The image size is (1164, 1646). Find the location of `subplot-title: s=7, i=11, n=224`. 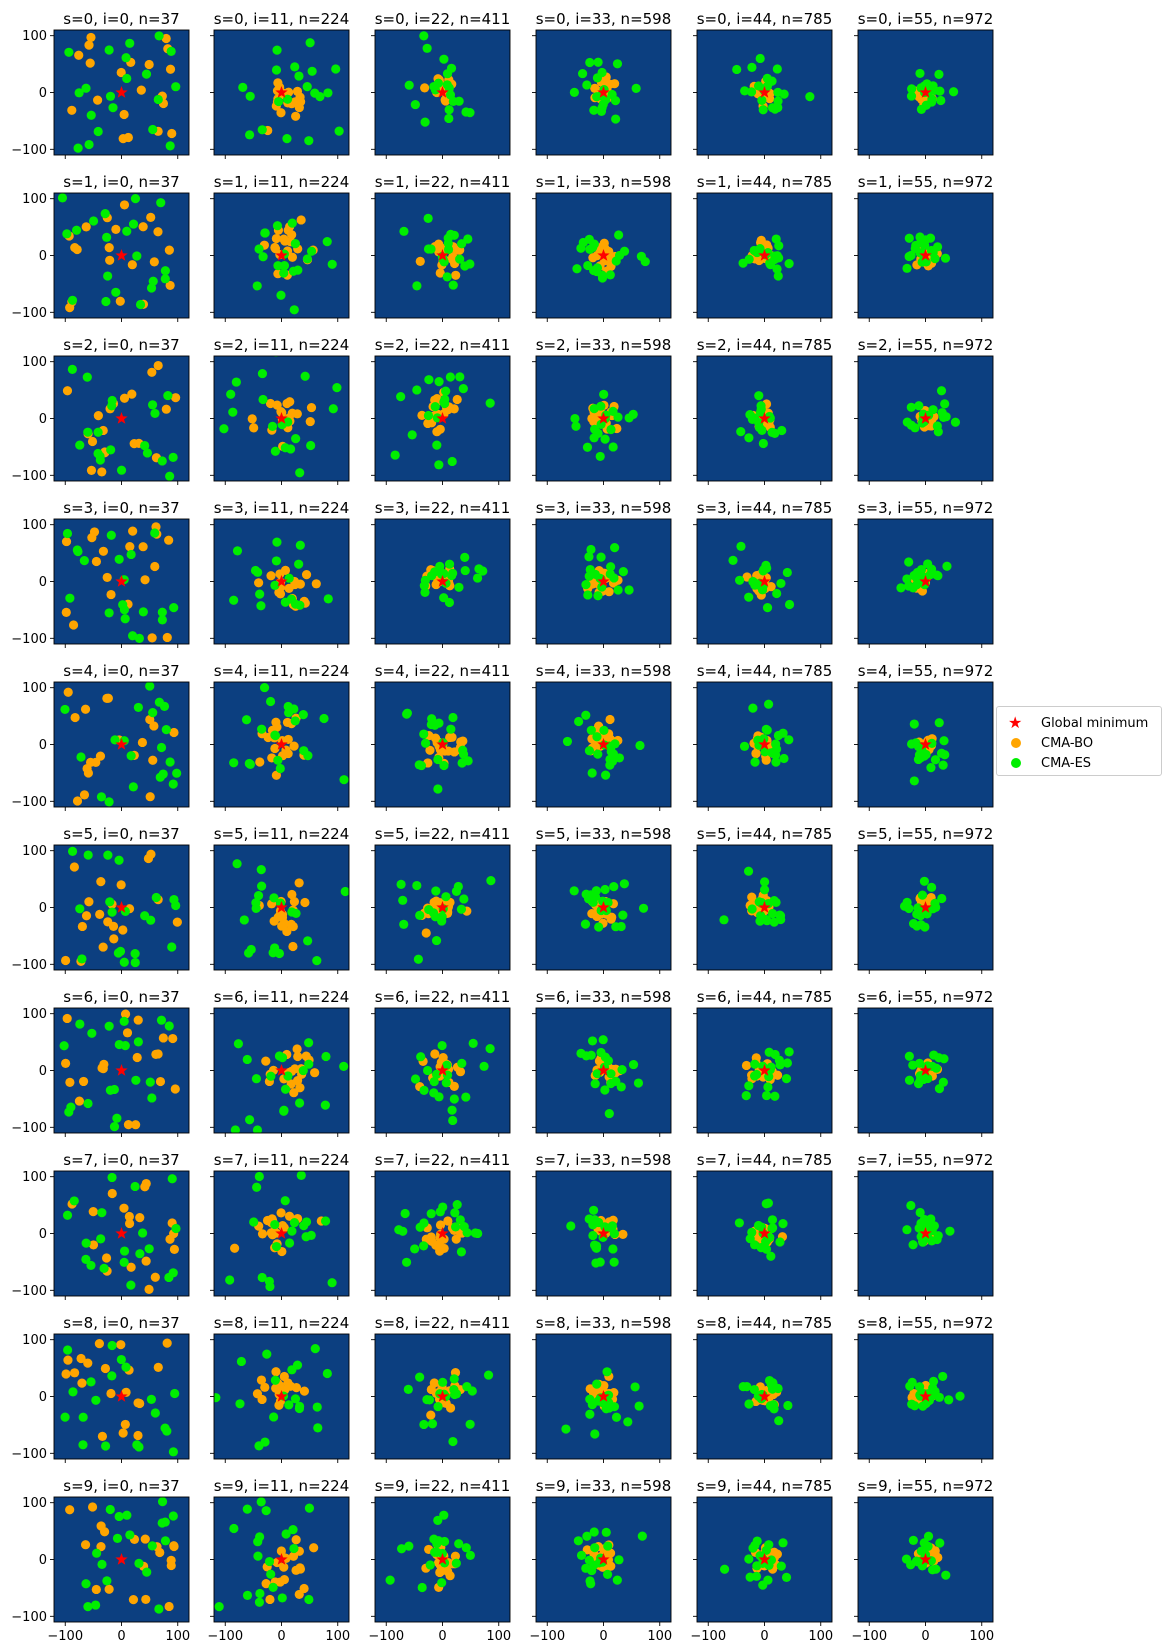

subplot-title: s=7, i=11, n=224 is located at coordinates (282, 1160).